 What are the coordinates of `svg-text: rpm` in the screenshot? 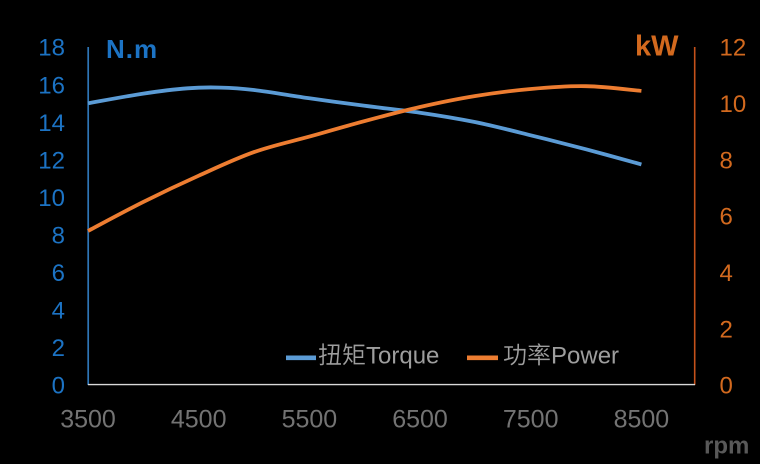 It's located at (726, 446).